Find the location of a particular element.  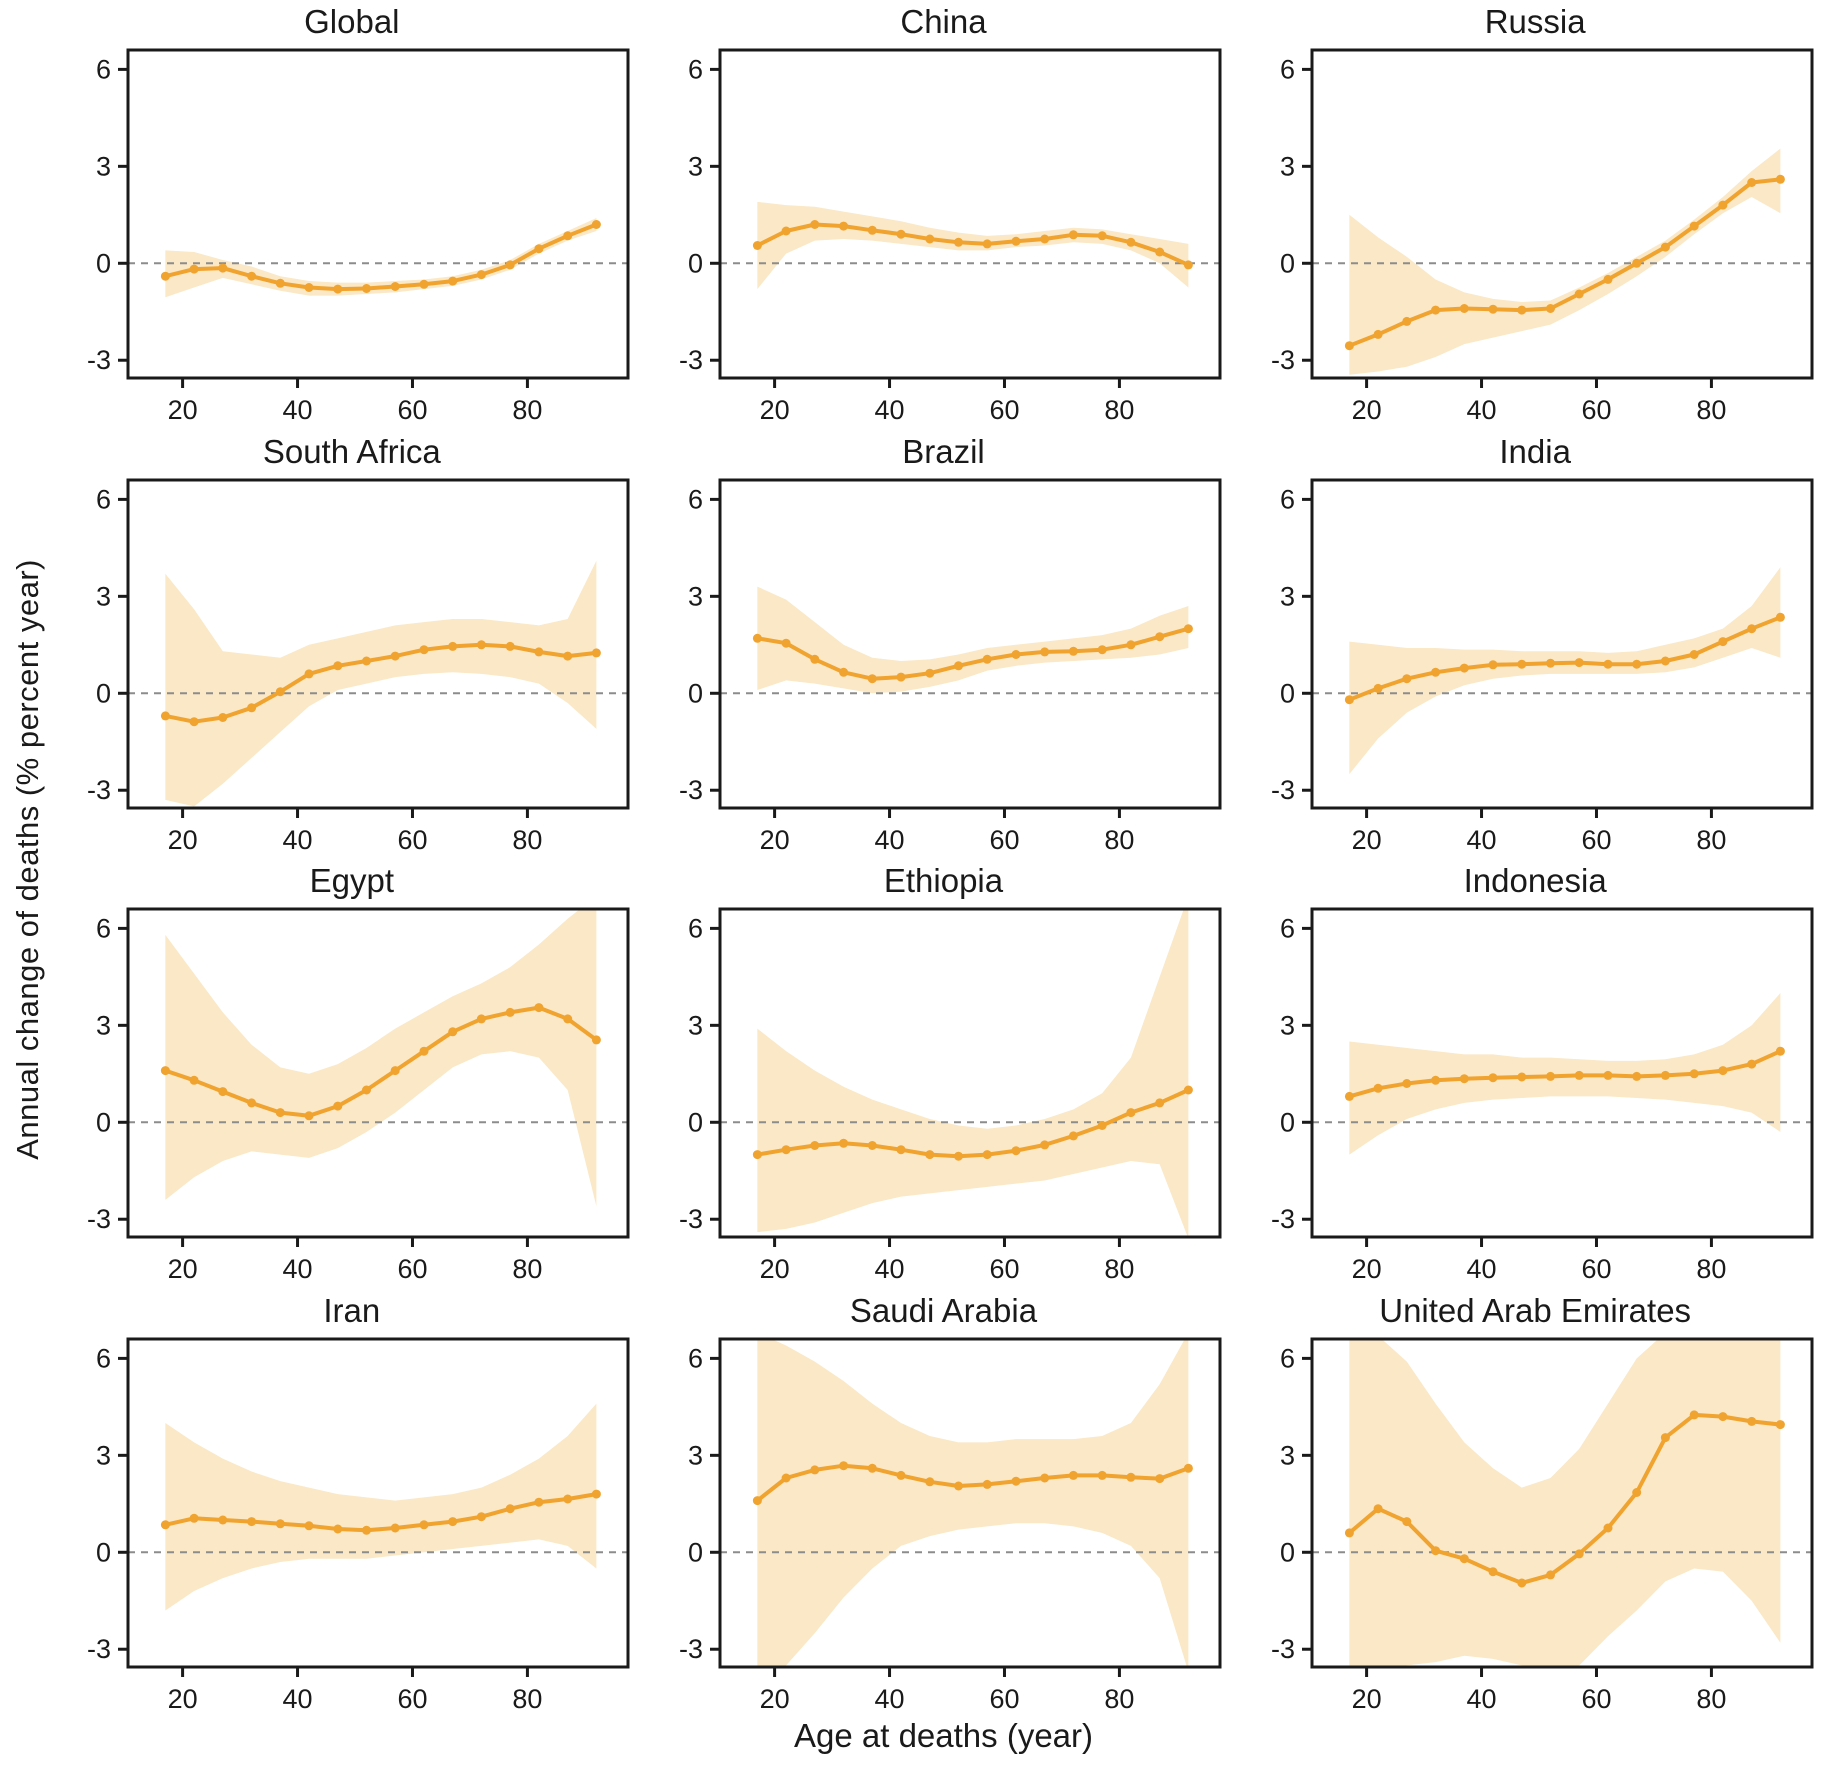

x-axis-label: Age at deaths (year) is located at coordinates (943, 1735).